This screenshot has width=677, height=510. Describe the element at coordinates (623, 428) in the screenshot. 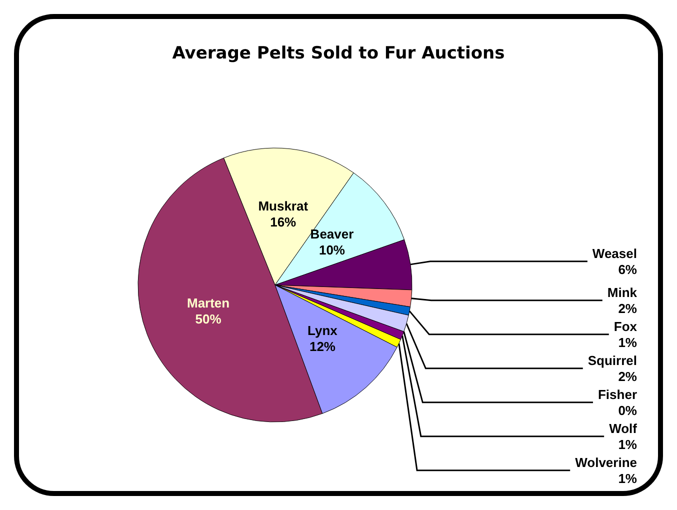

I see `slice-label: Wolf` at that location.